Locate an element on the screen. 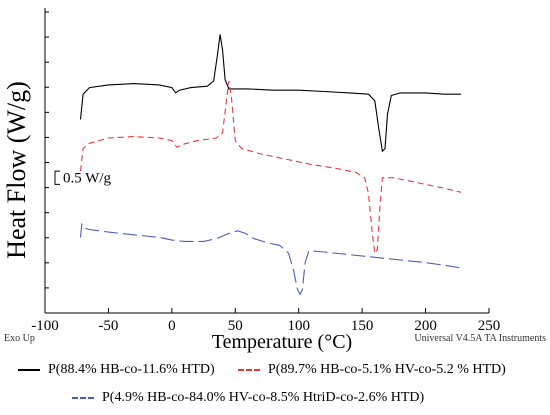 This screenshot has height=415, width=550. scale-bar: 0.5 W/g is located at coordinates (83, 178).